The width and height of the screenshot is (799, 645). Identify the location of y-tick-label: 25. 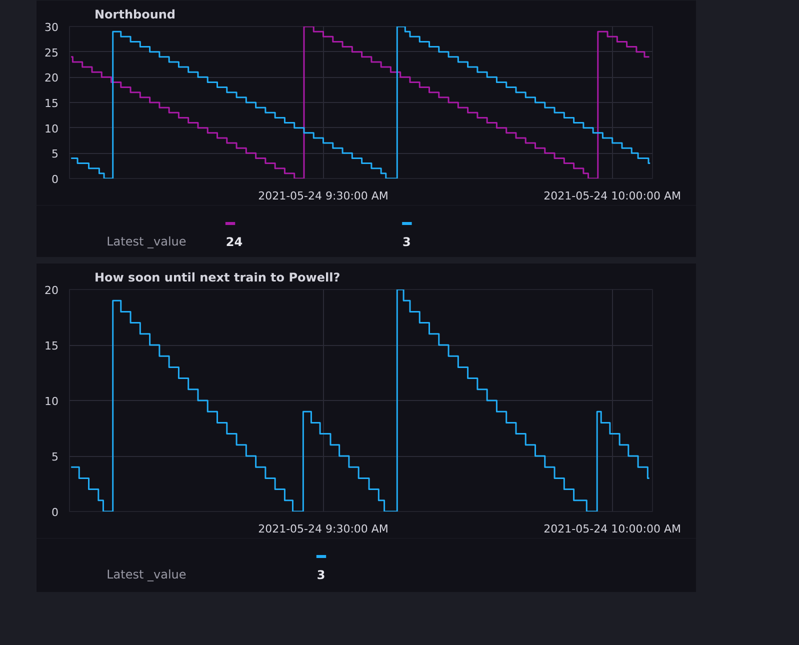
(51, 53).